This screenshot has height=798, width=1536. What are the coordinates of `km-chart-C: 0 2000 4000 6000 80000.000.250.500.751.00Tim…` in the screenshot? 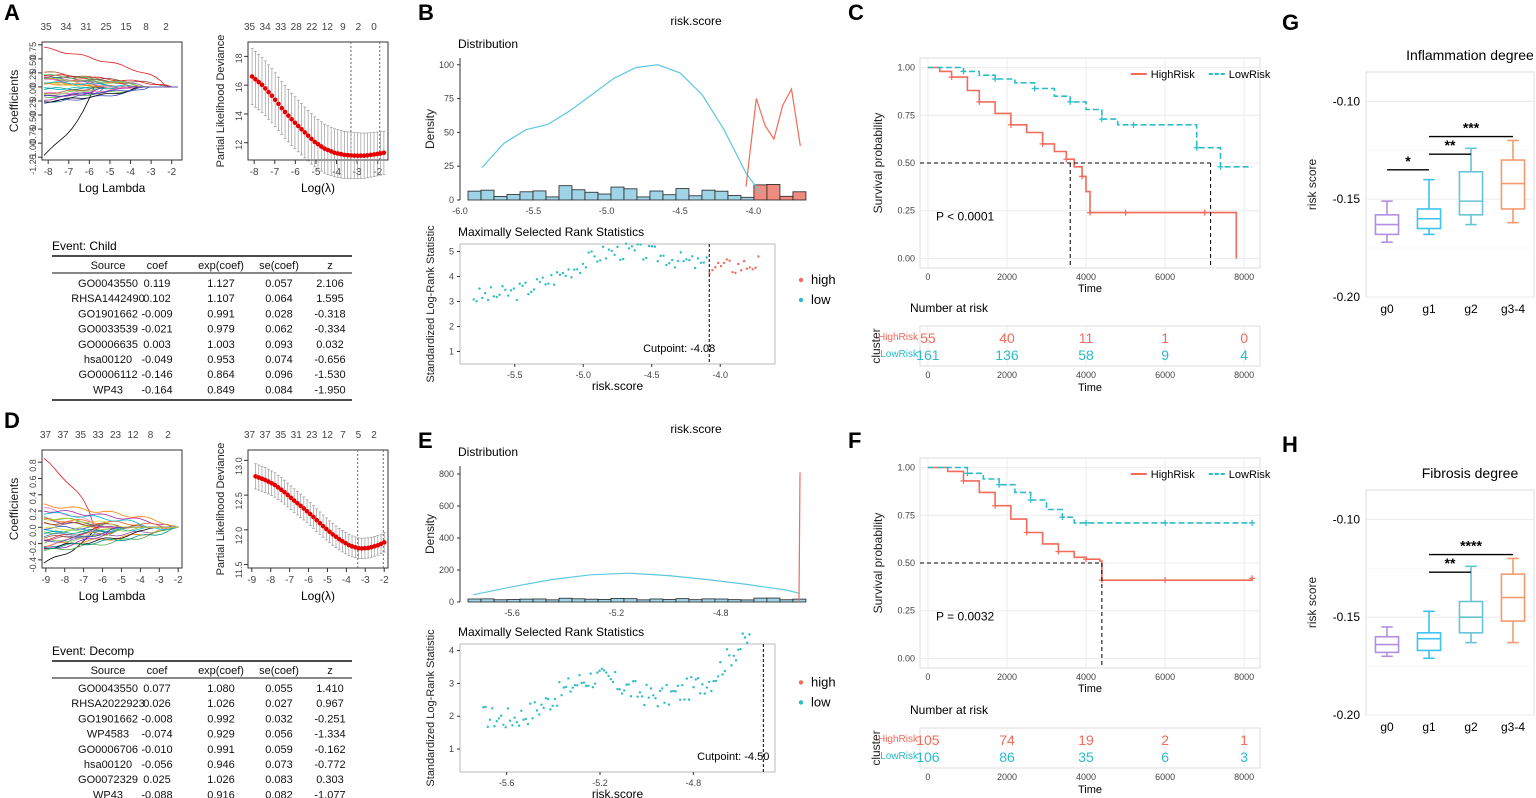 It's located at (1070, 225).